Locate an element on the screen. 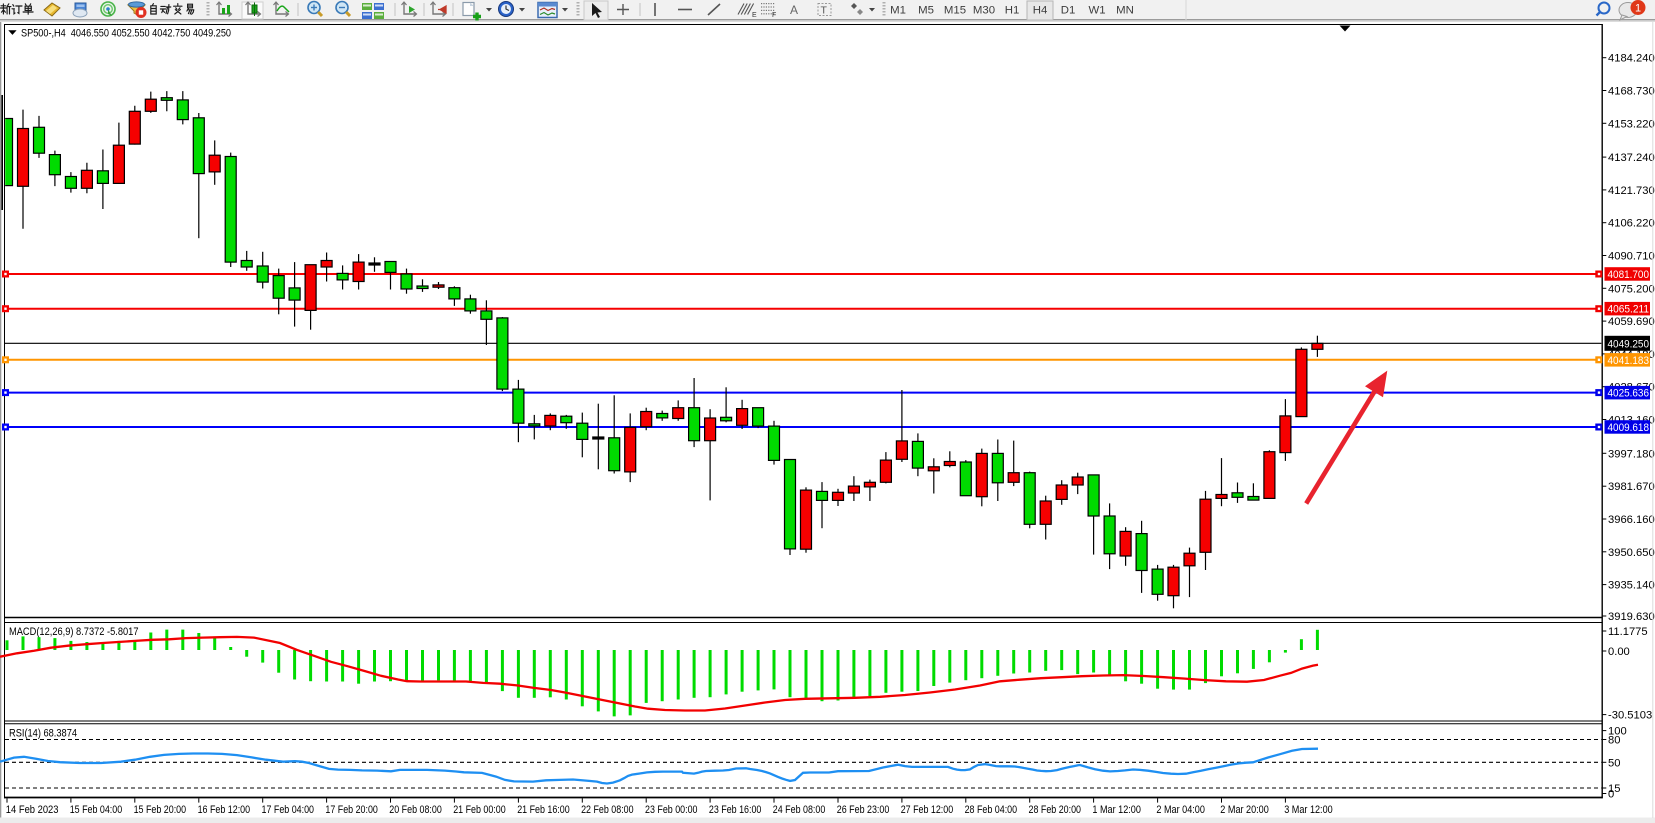  svg-text: 4025.636 is located at coordinates (1629, 394).